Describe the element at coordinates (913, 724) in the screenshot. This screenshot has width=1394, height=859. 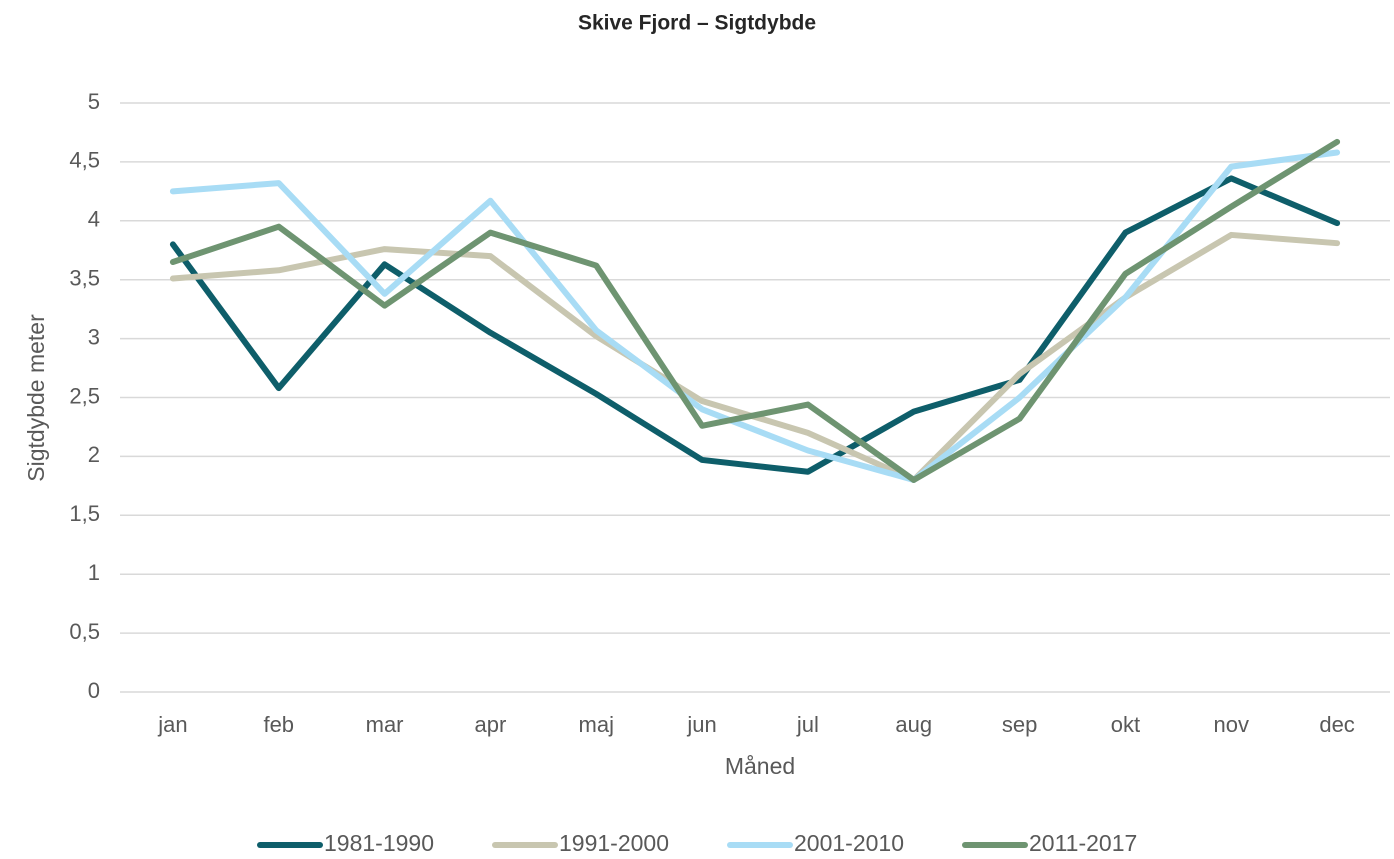
I see `x-tick-label: aug` at that location.